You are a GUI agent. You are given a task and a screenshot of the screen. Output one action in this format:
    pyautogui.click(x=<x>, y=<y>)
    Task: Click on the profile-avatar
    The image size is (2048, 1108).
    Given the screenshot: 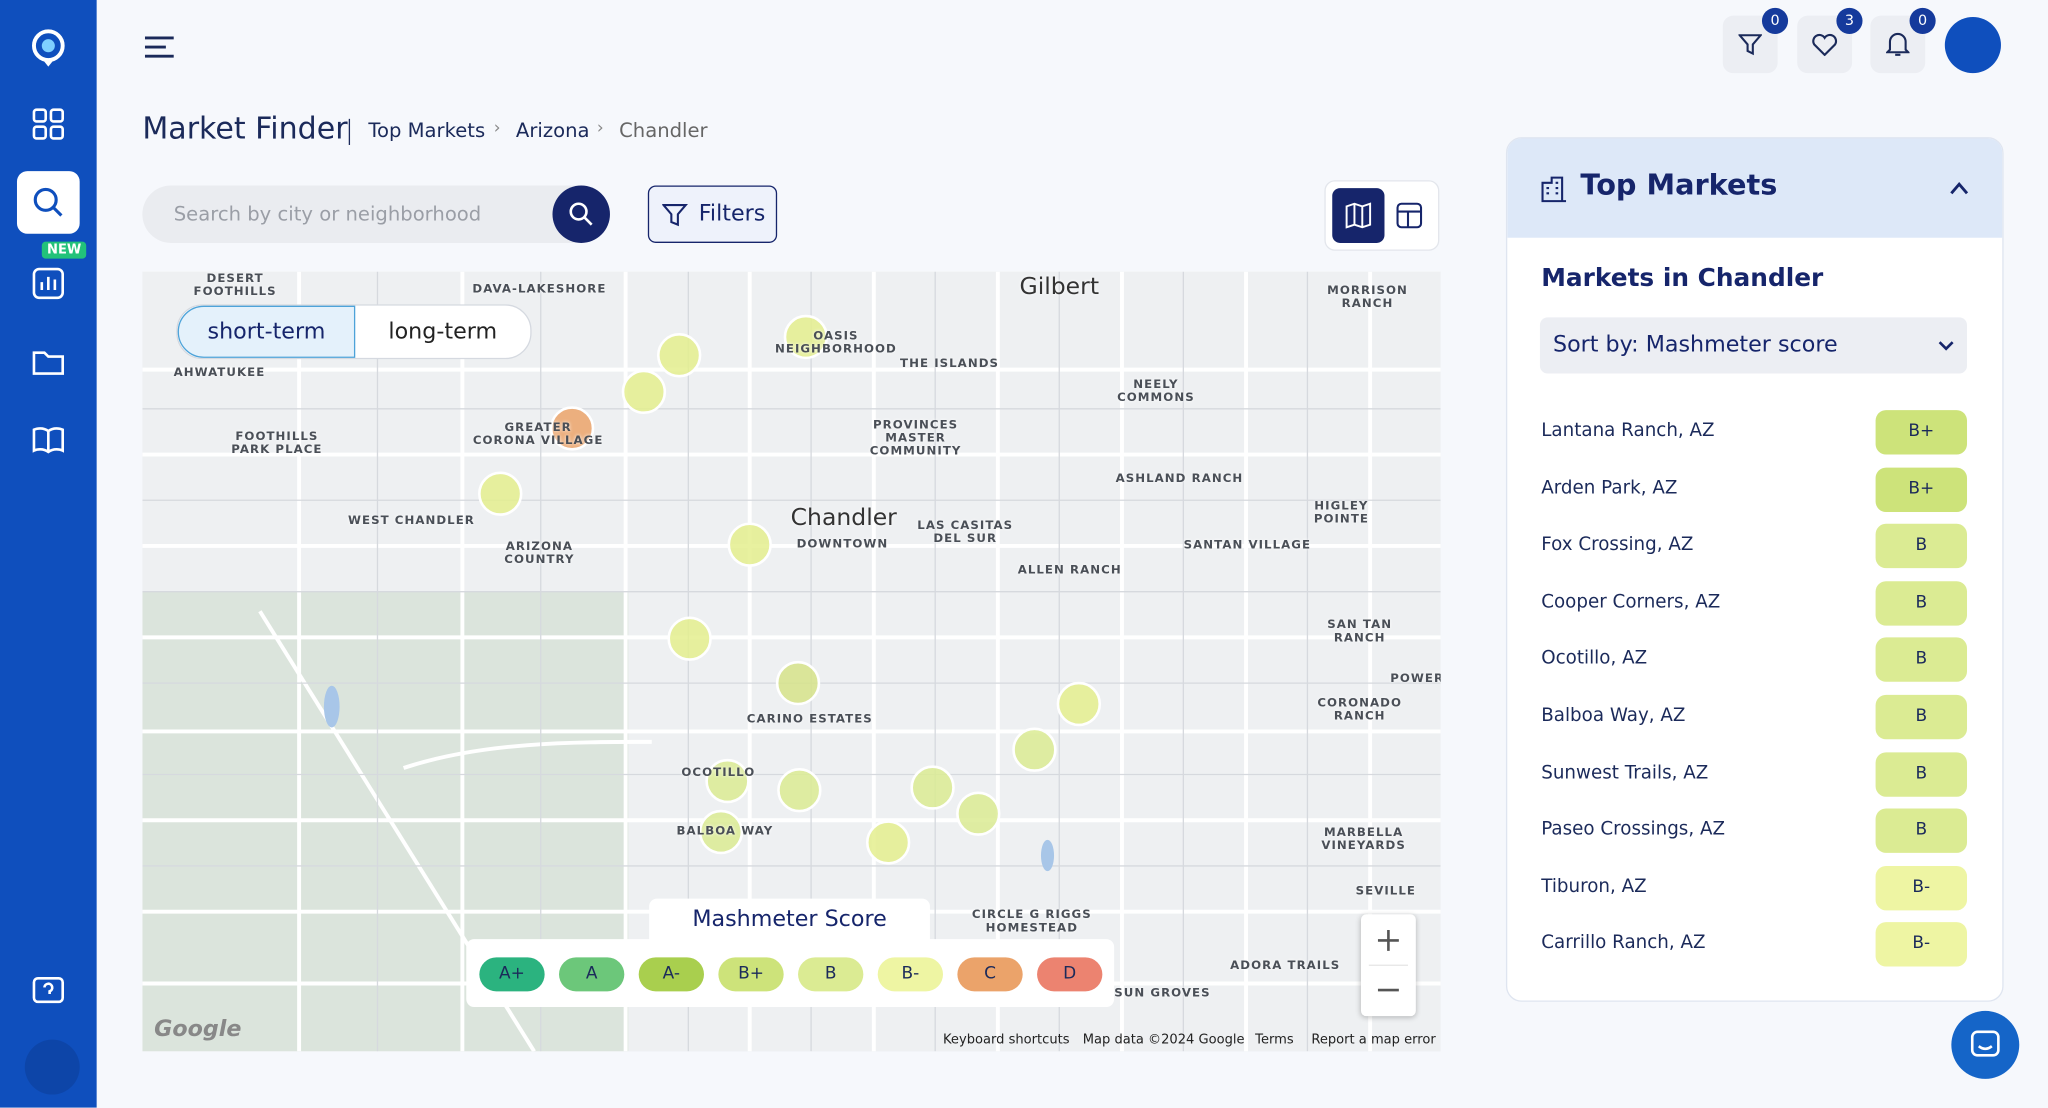 What is the action you would take?
    pyautogui.click(x=1972, y=45)
    